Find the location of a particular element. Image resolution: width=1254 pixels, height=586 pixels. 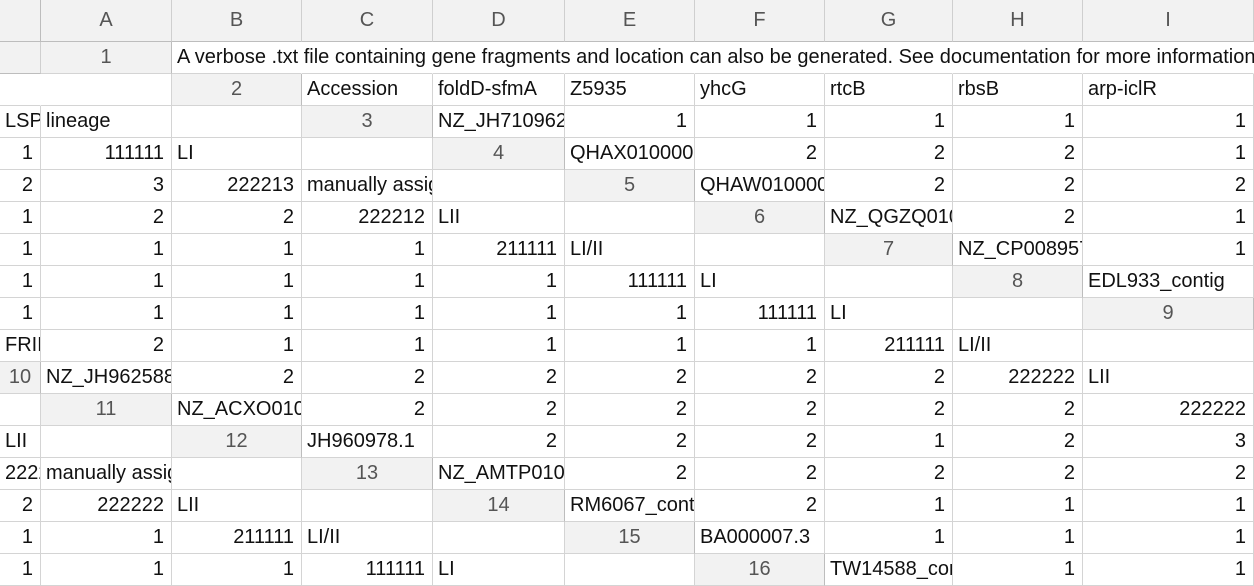

cell-a4: QHAX01000001 is located at coordinates (630, 154).